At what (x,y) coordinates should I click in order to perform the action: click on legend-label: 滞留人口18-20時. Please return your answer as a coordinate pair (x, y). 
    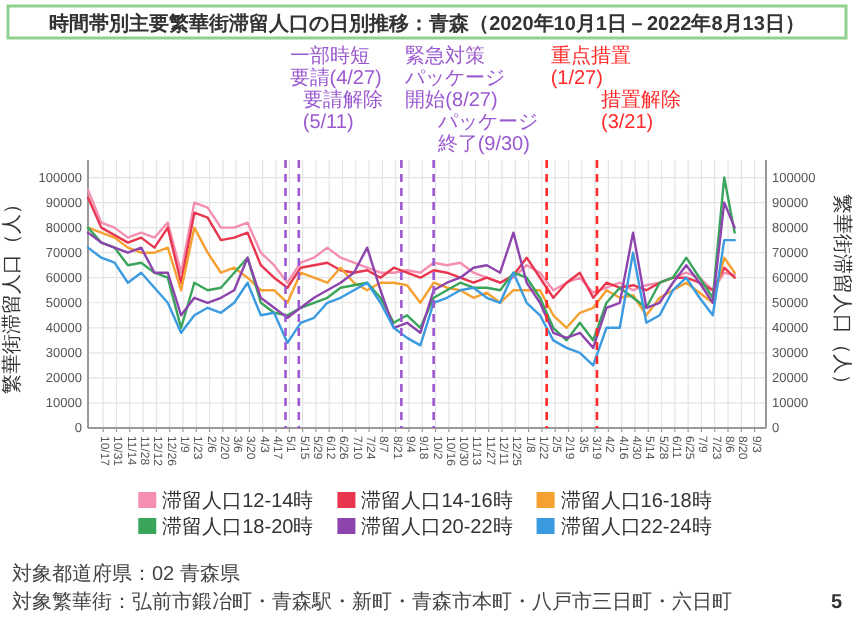
    Looking at the image, I should click on (238, 527).